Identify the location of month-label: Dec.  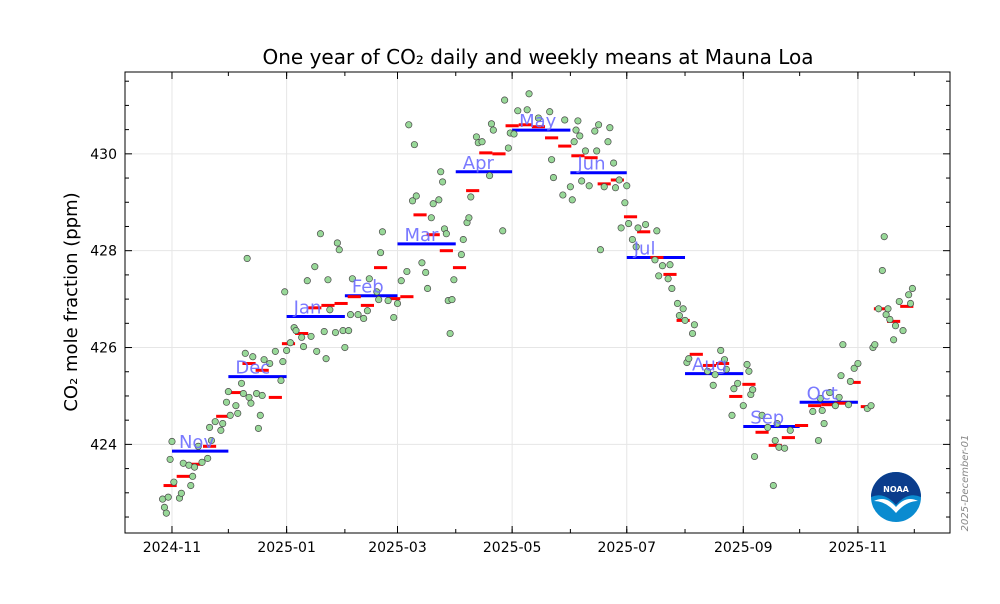
(252, 368).